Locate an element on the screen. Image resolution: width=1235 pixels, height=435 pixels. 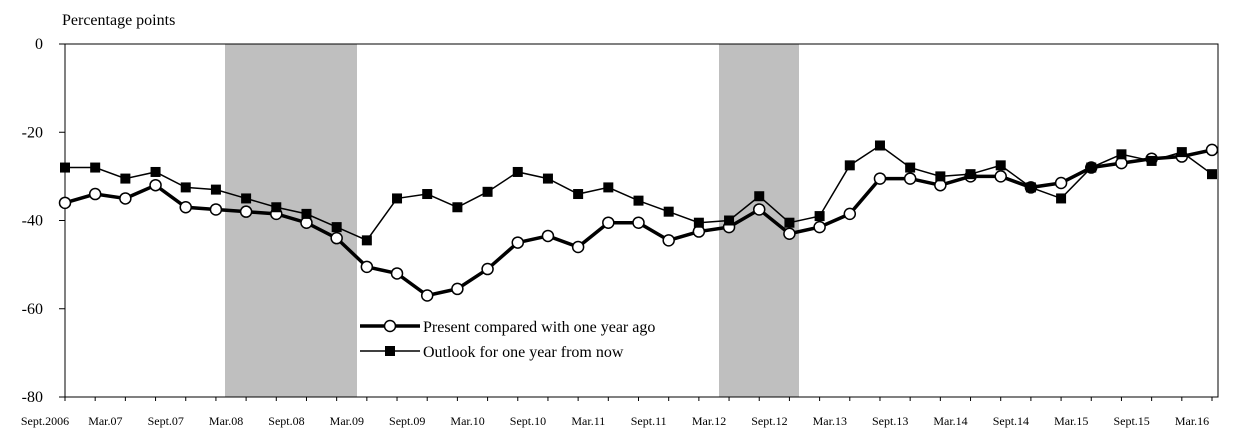
x-tick-label: Mar.16 is located at coordinates (1192, 421).